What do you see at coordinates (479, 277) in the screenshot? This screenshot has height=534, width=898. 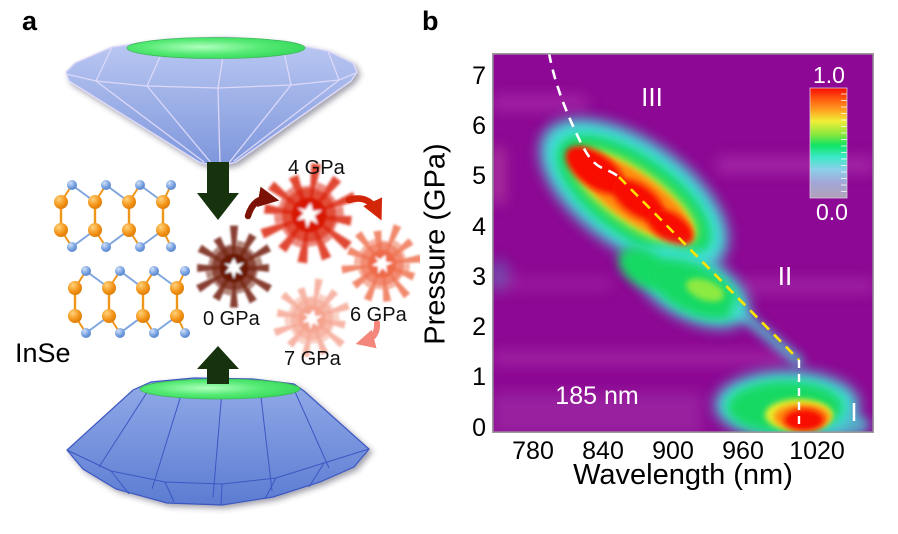 I see `y-tick-3: 3` at bounding box center [479, 277].